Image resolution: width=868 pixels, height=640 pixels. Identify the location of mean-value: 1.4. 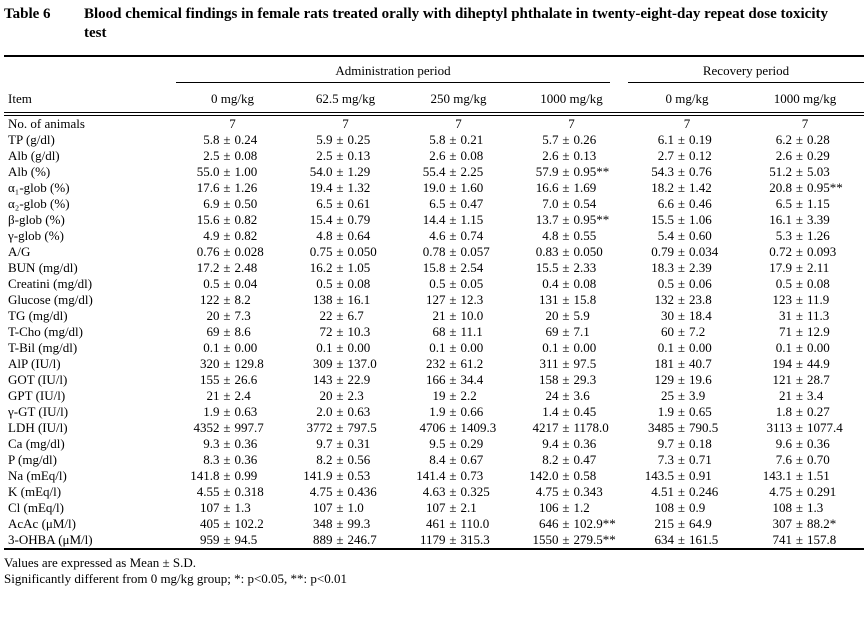
(550, 411).